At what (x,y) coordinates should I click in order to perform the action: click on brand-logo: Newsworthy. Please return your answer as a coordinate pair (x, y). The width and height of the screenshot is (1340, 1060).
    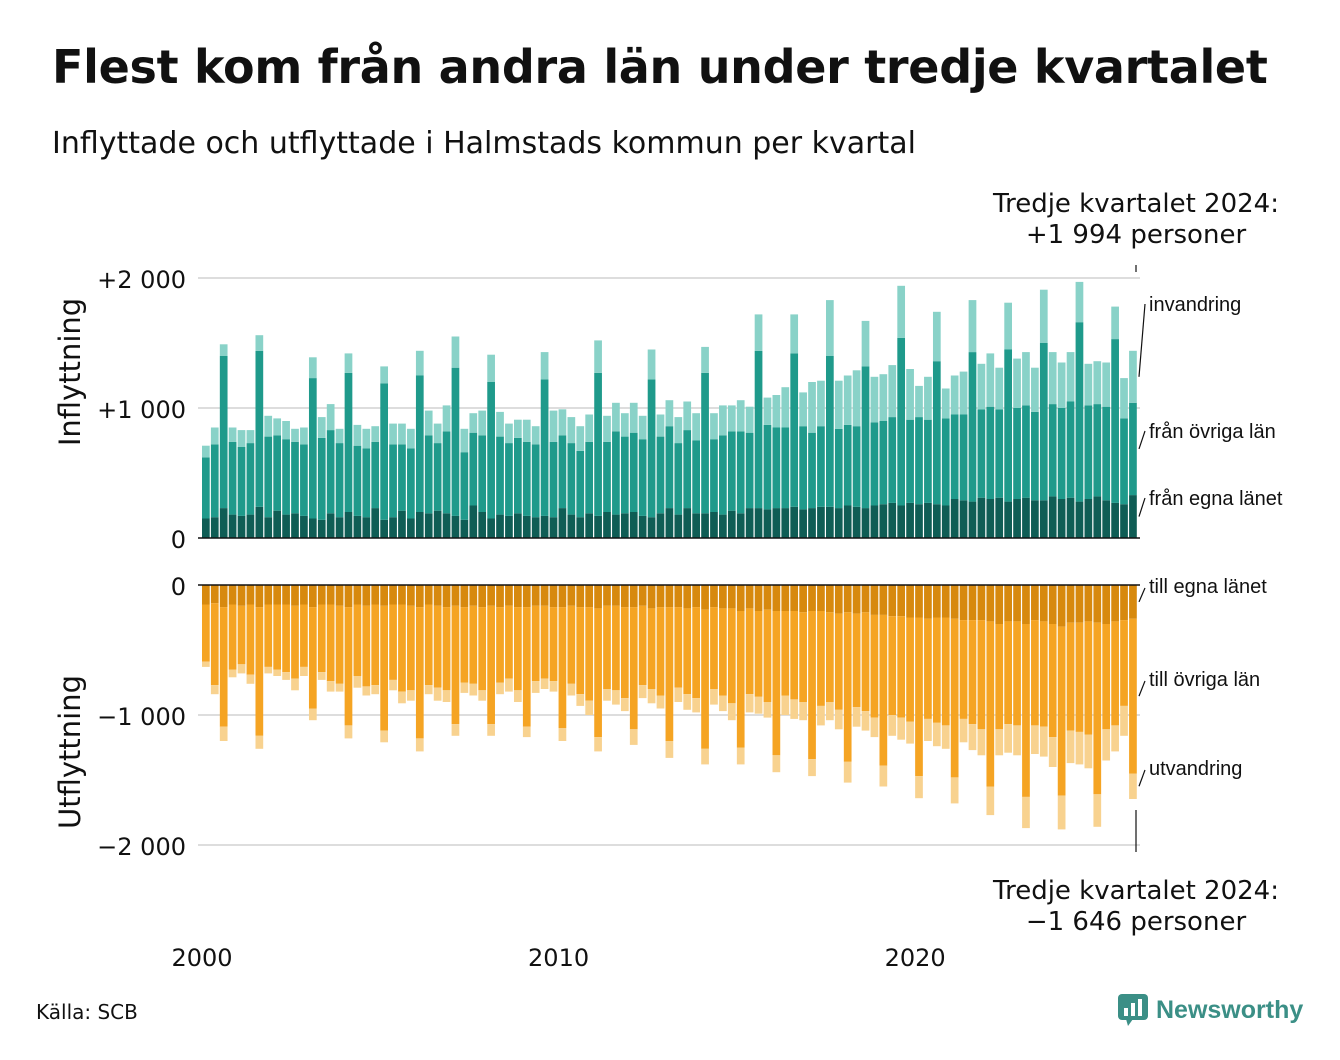
    Looking at the image, I should click on (1210, 1010).